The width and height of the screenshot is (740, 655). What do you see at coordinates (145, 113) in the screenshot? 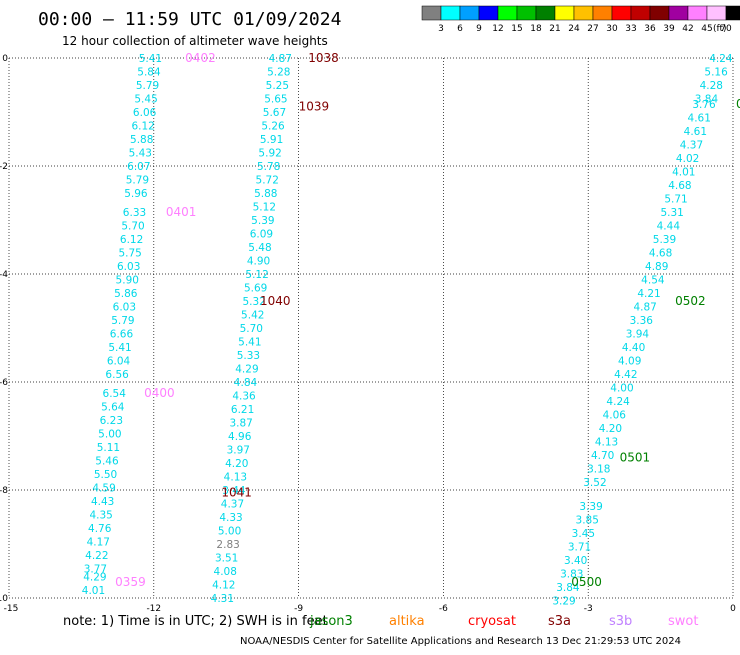
I see `wave-height-point: 6.06` at bounding box center [145, 113].